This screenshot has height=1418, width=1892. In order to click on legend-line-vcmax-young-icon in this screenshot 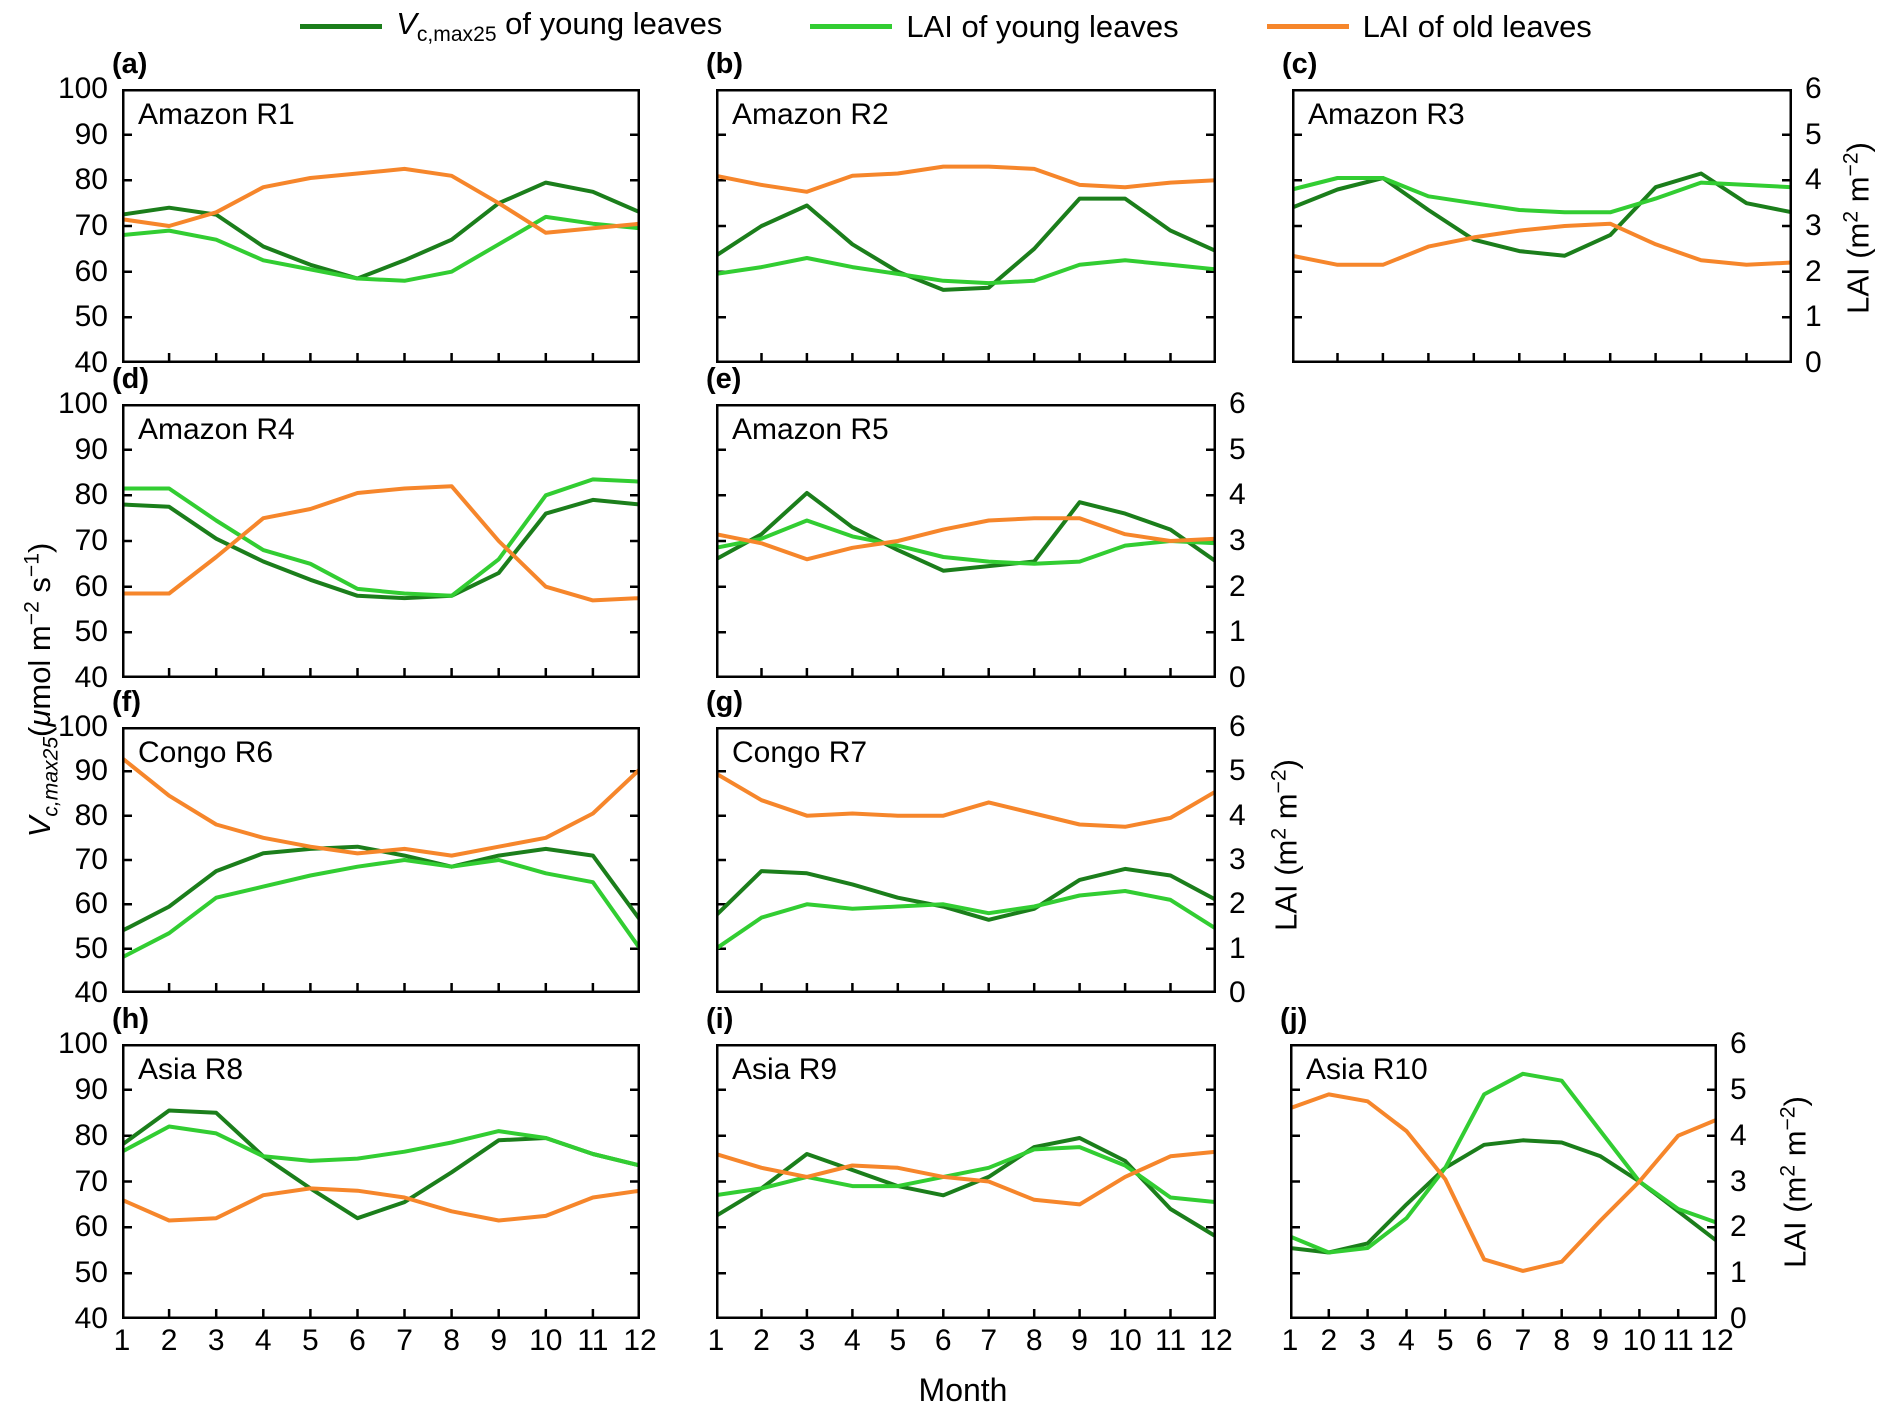, I will do `click(341, 27)`.